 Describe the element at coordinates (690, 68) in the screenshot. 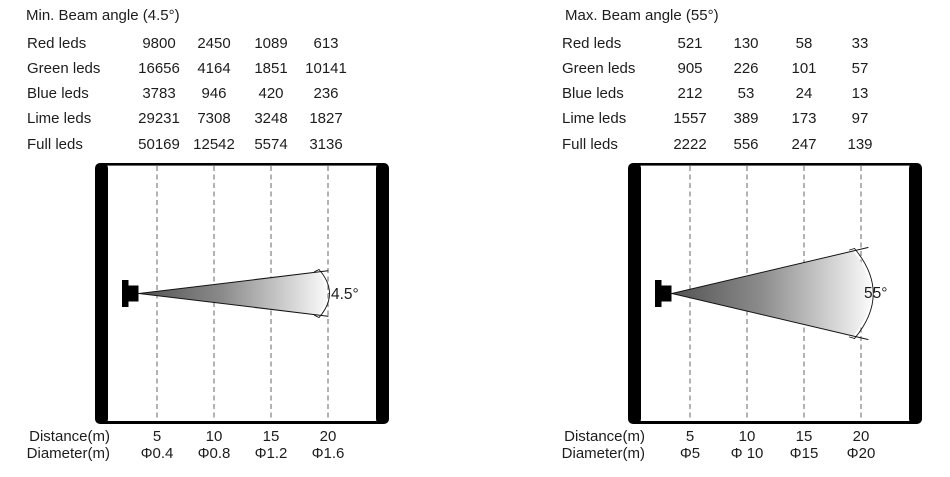

I see `lux-value: 905` at that location.